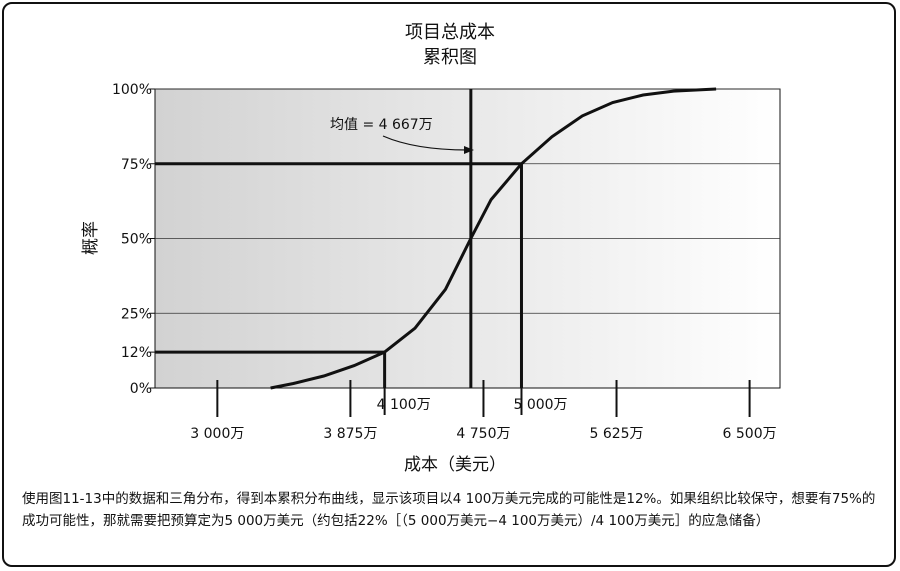 This screenshot has height=571, width=900. What do you see at coordinates (404, 405) in the screenshot?
I see `marker-label: 4 100万` at bounding box center [404, 405].